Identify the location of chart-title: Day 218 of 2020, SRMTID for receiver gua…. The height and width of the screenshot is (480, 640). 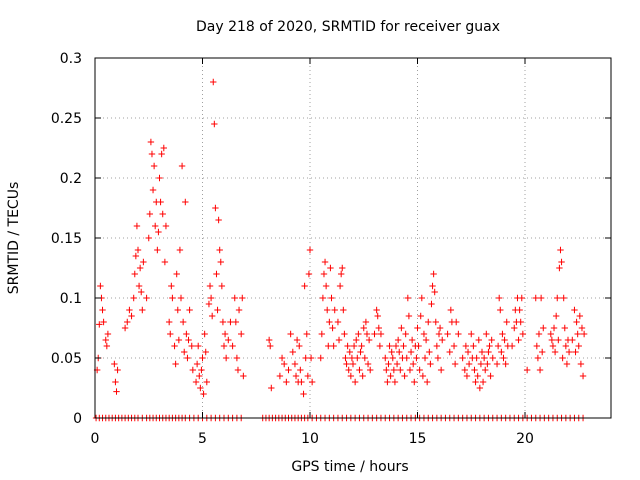
(348, 27).